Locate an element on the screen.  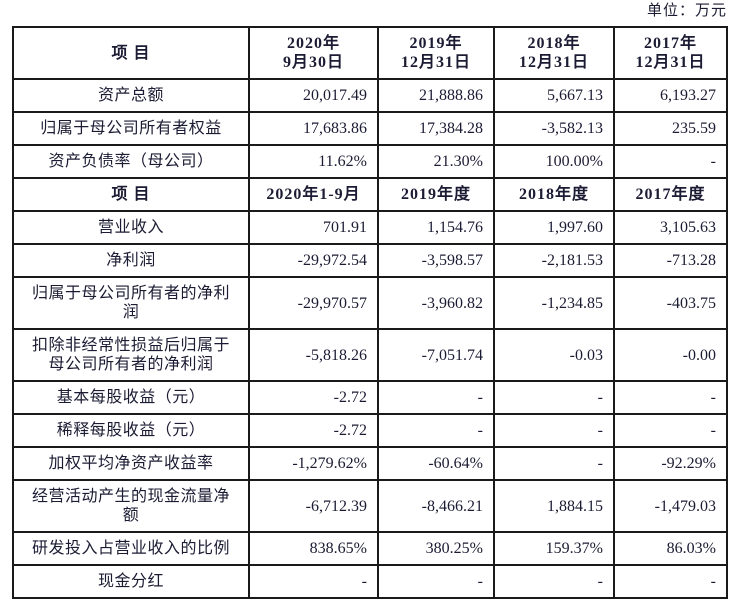
row-label: 资产总额 is located at coordinates (131, 95).